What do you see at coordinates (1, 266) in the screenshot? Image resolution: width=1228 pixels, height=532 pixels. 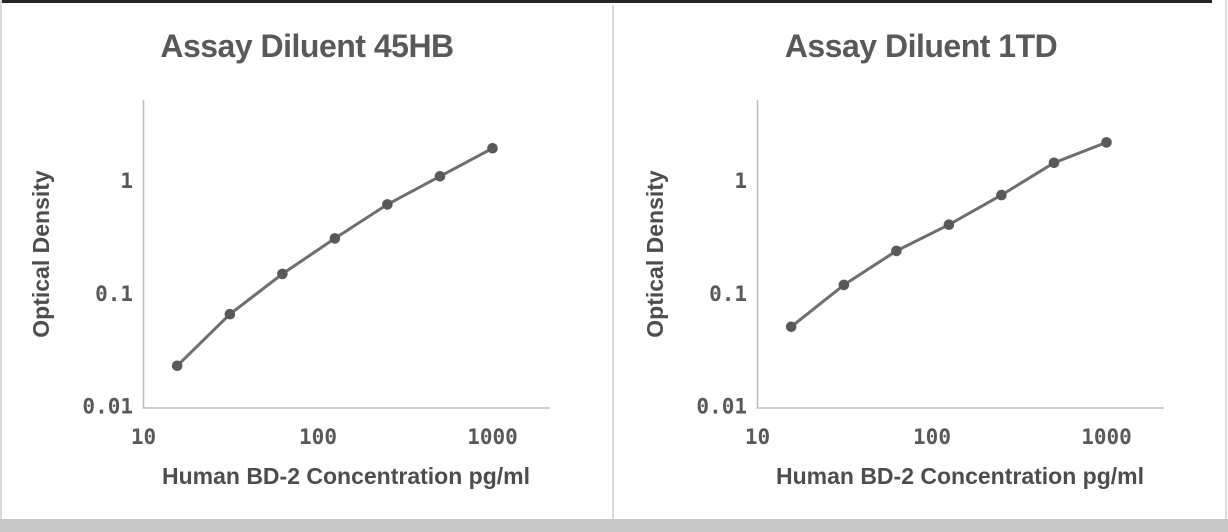 I see `left-border` at bounding box center [1, 266].